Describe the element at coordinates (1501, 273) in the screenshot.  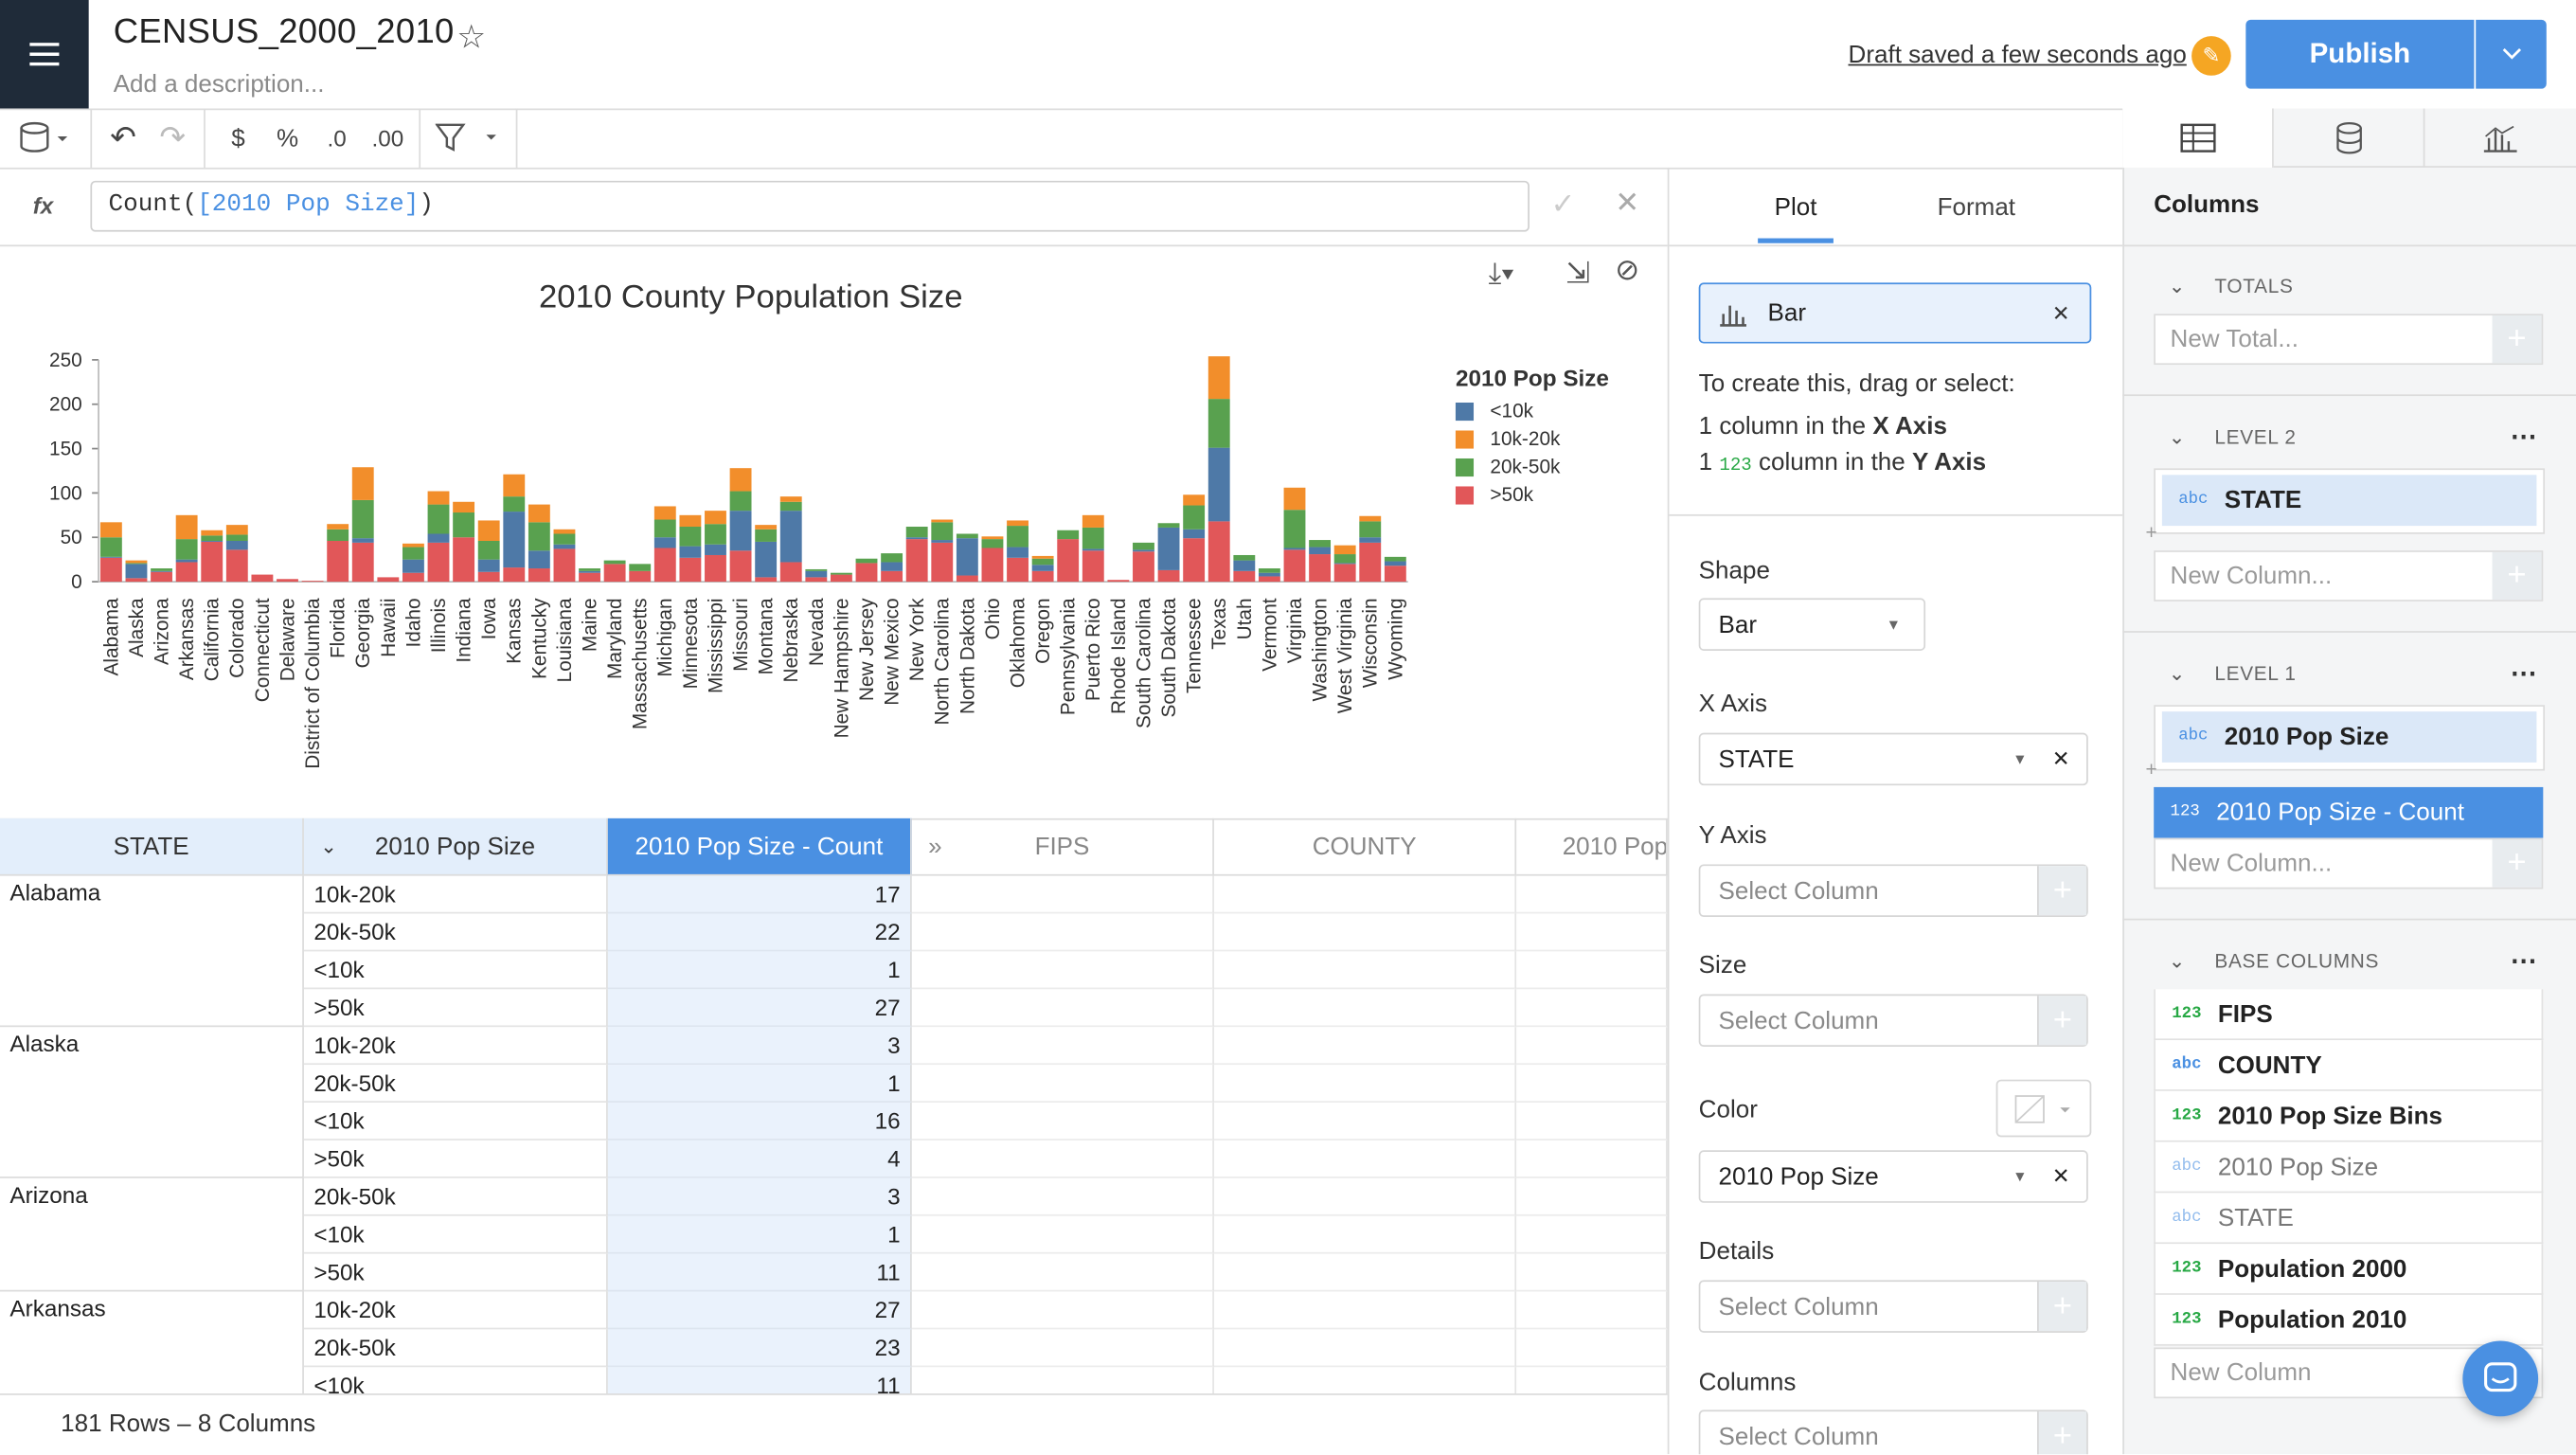
I see `download-icon: ⤓▾` at that location.